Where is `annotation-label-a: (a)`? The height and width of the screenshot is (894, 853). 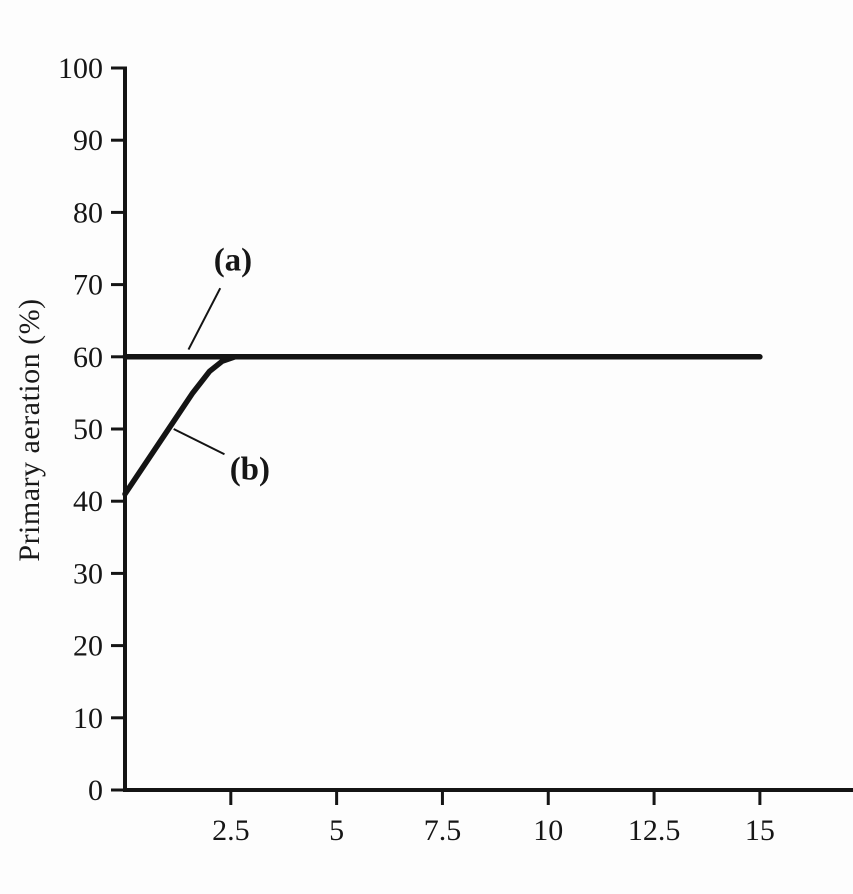
annotation-label-a: (a) is located at coordinates (233, 260).